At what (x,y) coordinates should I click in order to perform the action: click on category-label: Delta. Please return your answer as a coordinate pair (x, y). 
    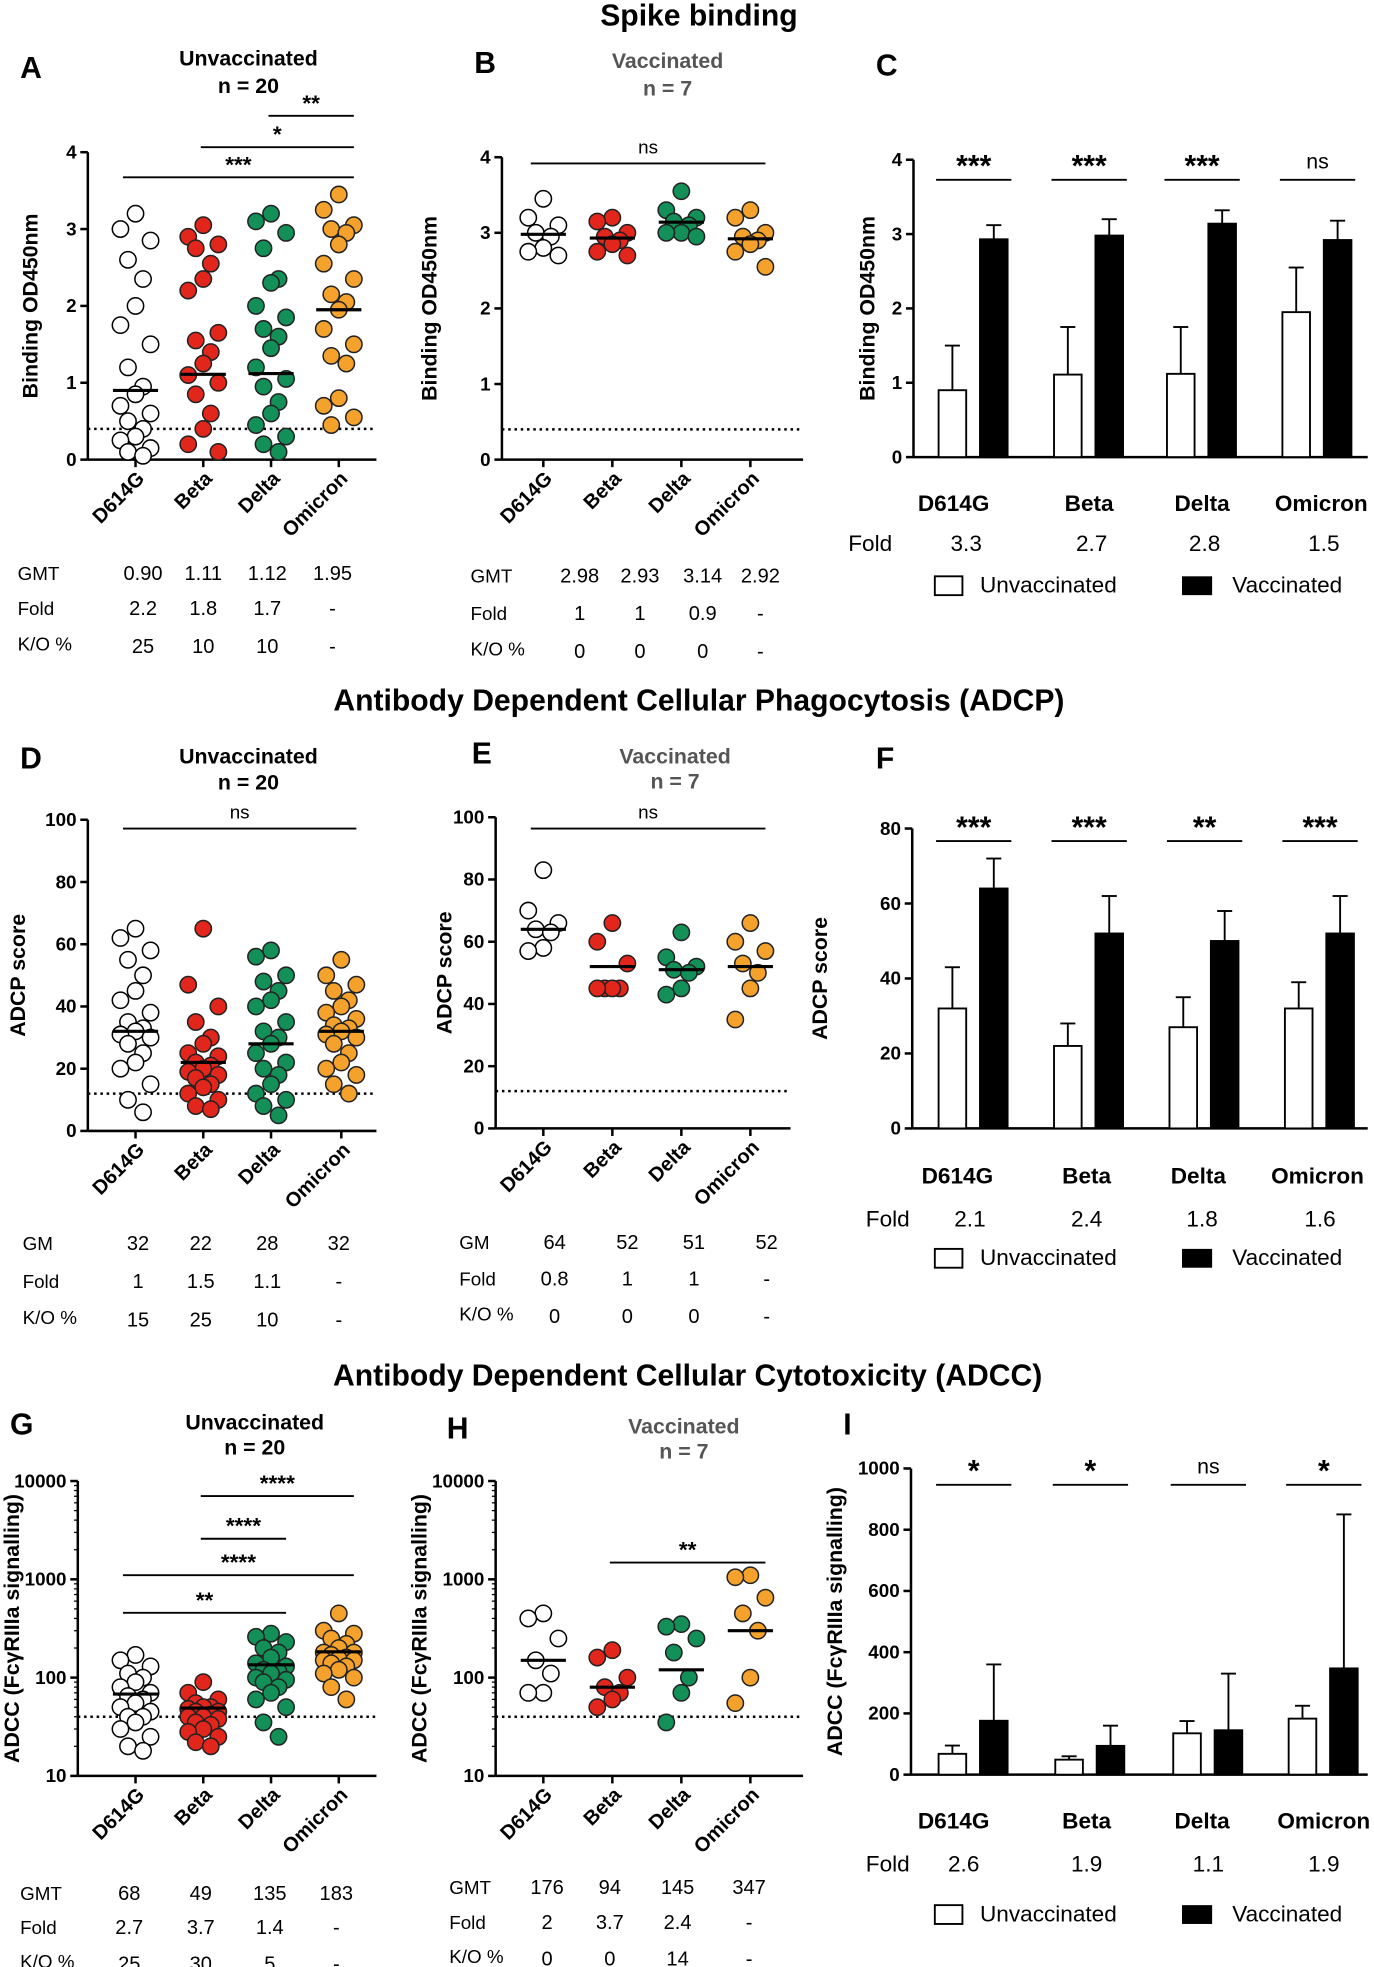
    Looking at the image, I should click on (1202, 503).